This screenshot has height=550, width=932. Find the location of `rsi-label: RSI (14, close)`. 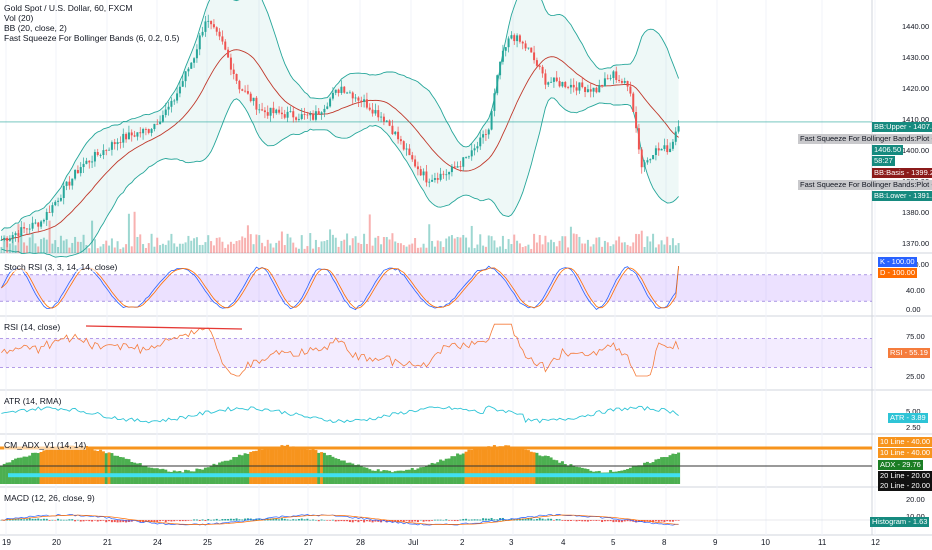

rsi-label: RSI (14, close) is located at coordinates (32, 327).